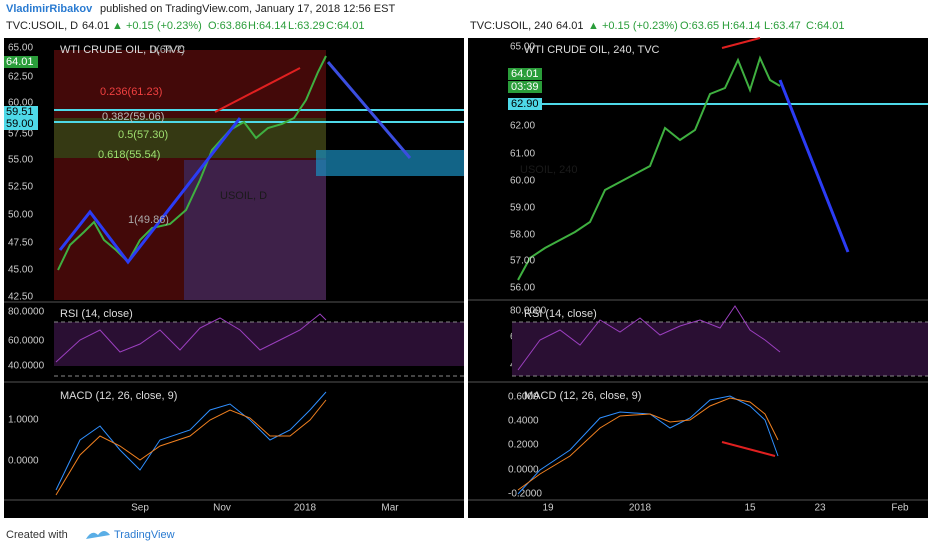 The height and width of the screenshot is (550, 932). I want to click on author: VladimirRibakov, so click(49, 9).